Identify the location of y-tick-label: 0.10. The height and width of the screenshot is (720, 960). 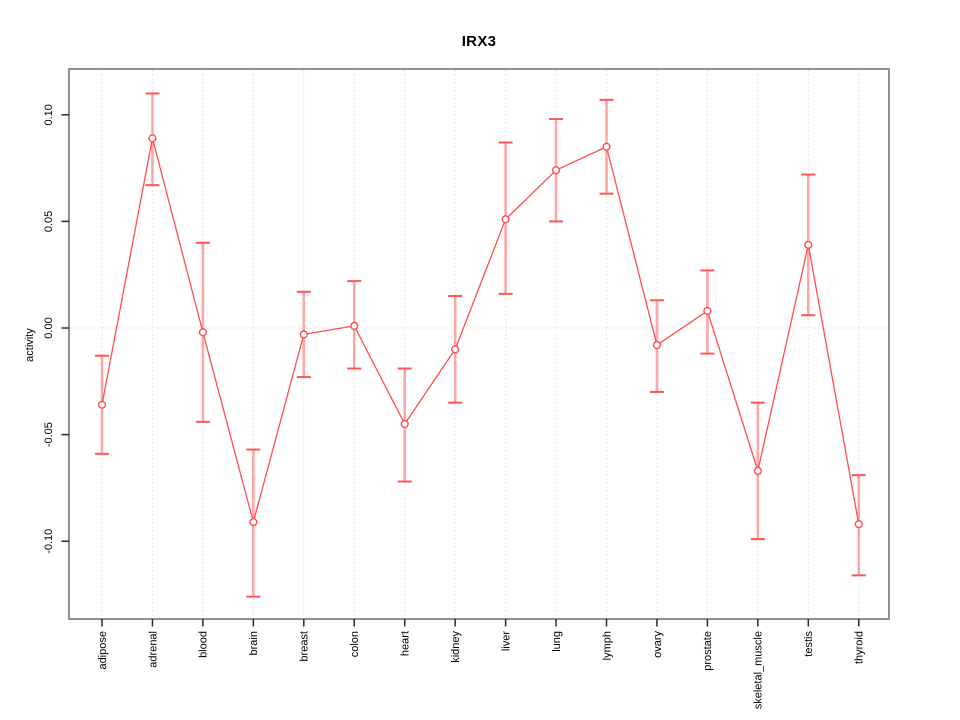
(49, 114).